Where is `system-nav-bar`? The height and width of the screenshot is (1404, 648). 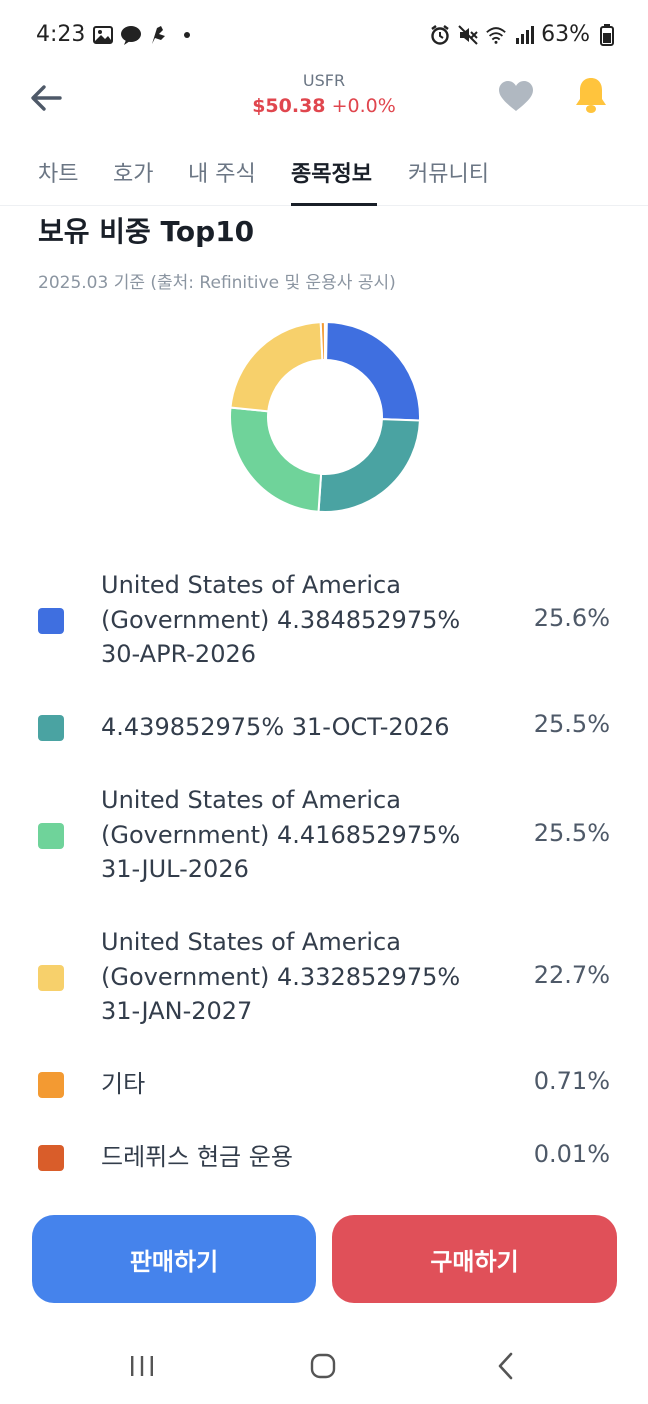
system-nav-bar is located at coordinates (324, 1367).